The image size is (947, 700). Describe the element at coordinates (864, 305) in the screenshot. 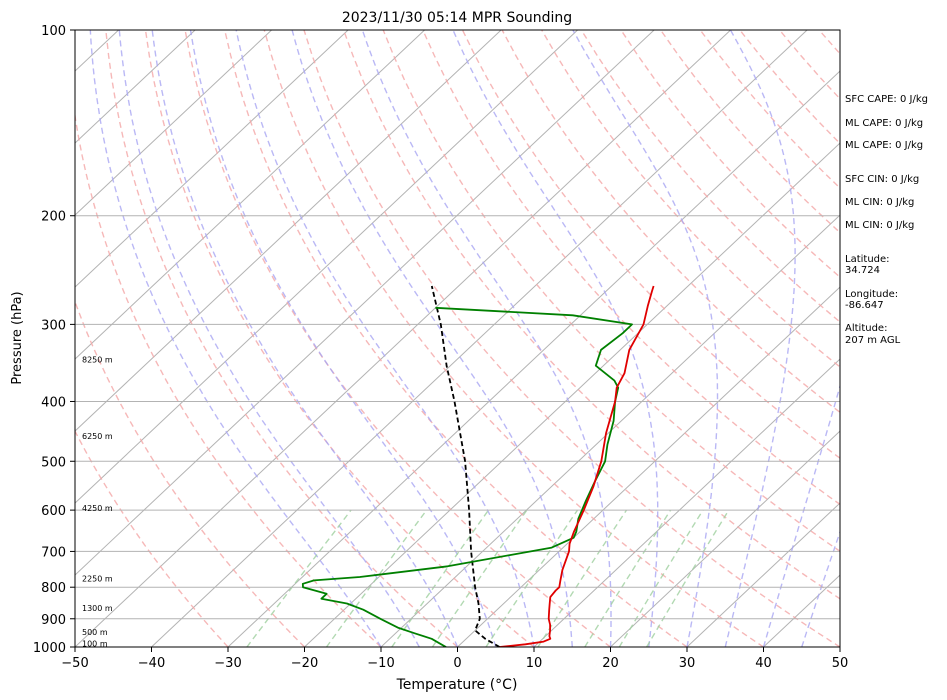

I see `longitude-value: -86.647` at that location.